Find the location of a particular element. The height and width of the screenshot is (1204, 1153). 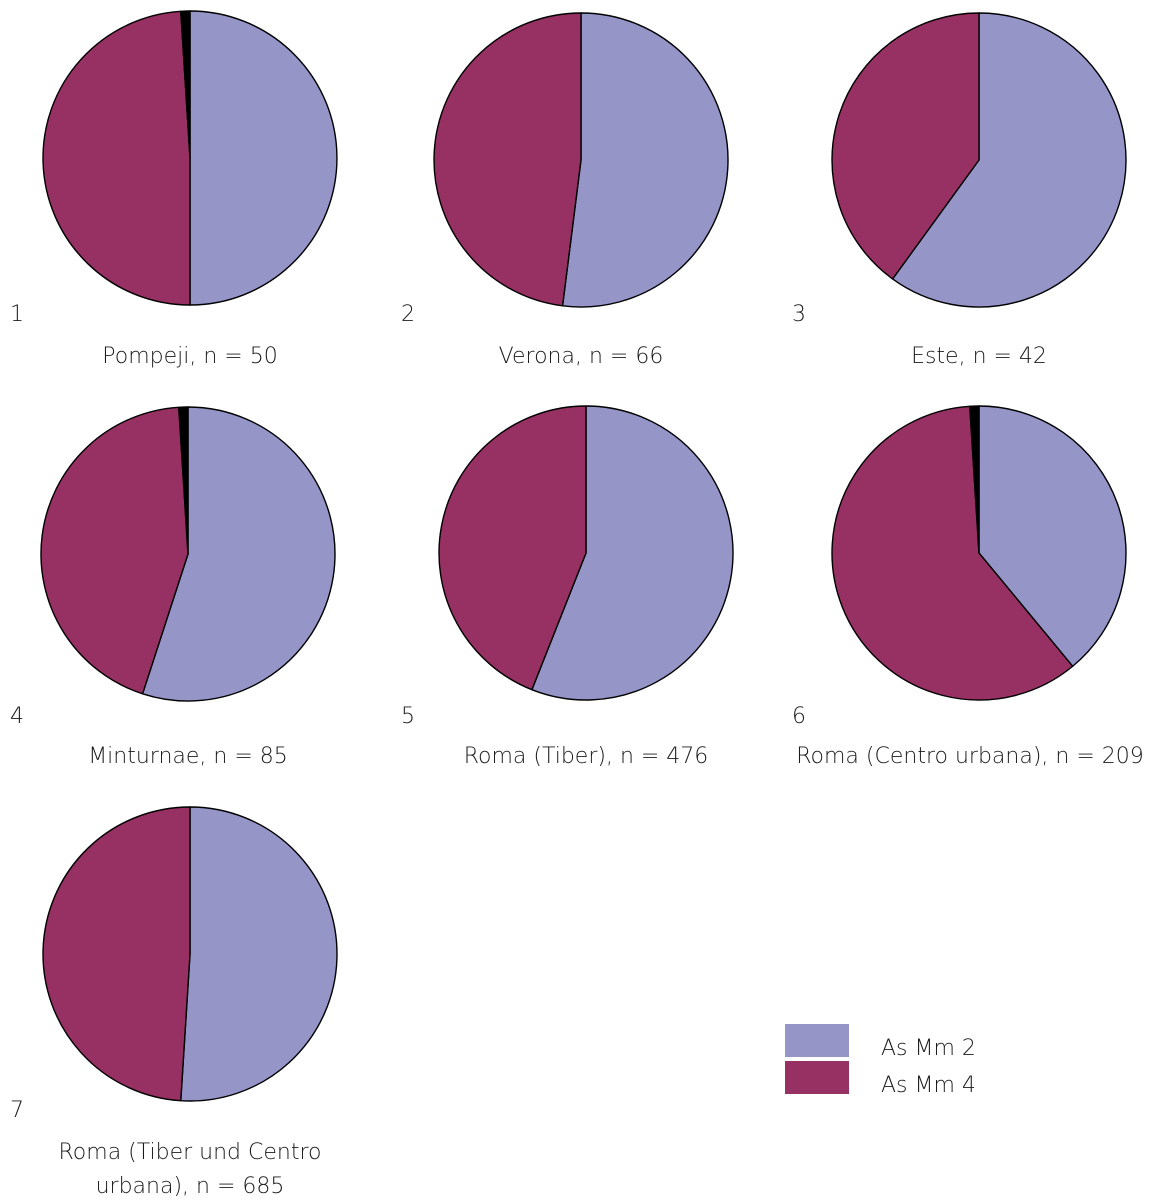

pie-number: 6 is located at coordinates (799, 716).